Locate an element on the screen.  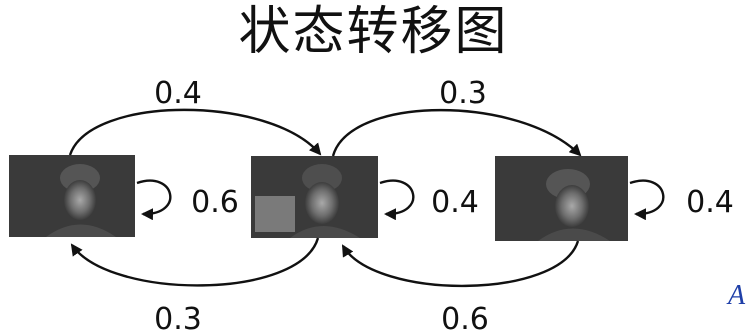
label-self-1: 0.6 is located at coordinates (215, 202).